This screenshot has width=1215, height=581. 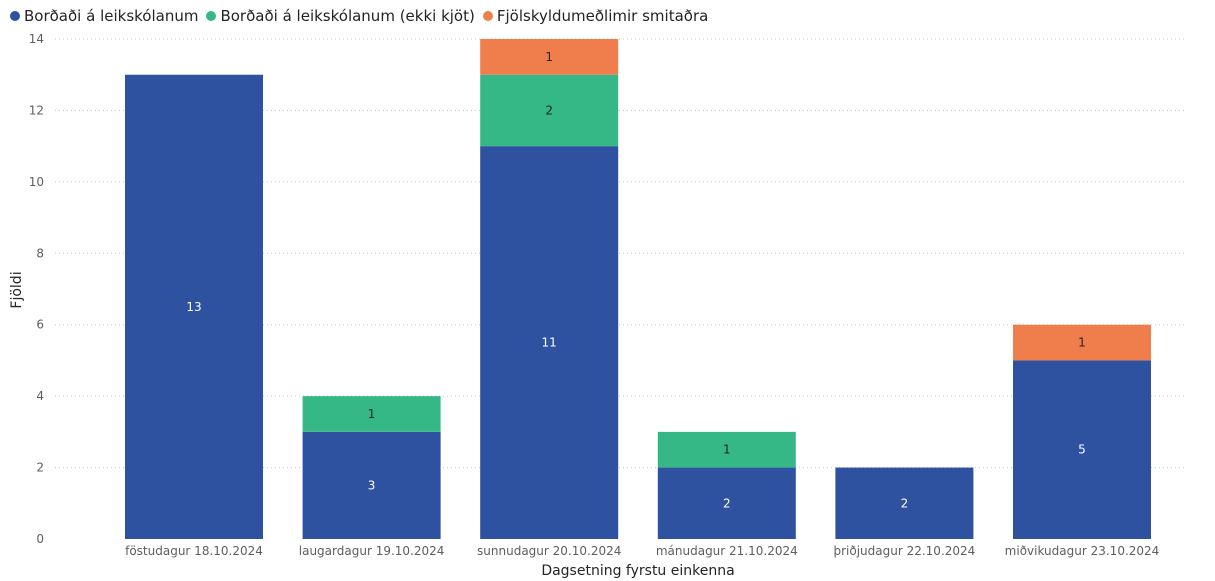 What do you see at coordinates (602, 16) in the screenshot?
I see `legend-label: Fjölskyldumeðlimir smitaðra` at bounding box center [602, 16].